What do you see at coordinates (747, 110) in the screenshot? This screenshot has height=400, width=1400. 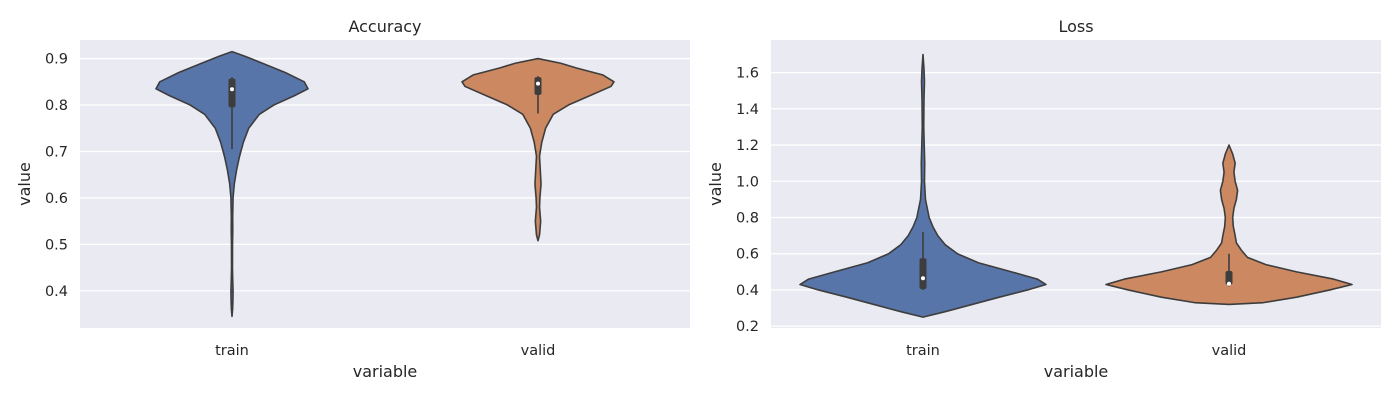 I see `y-tick-label: 1.4` at bounding box center [747, 110].